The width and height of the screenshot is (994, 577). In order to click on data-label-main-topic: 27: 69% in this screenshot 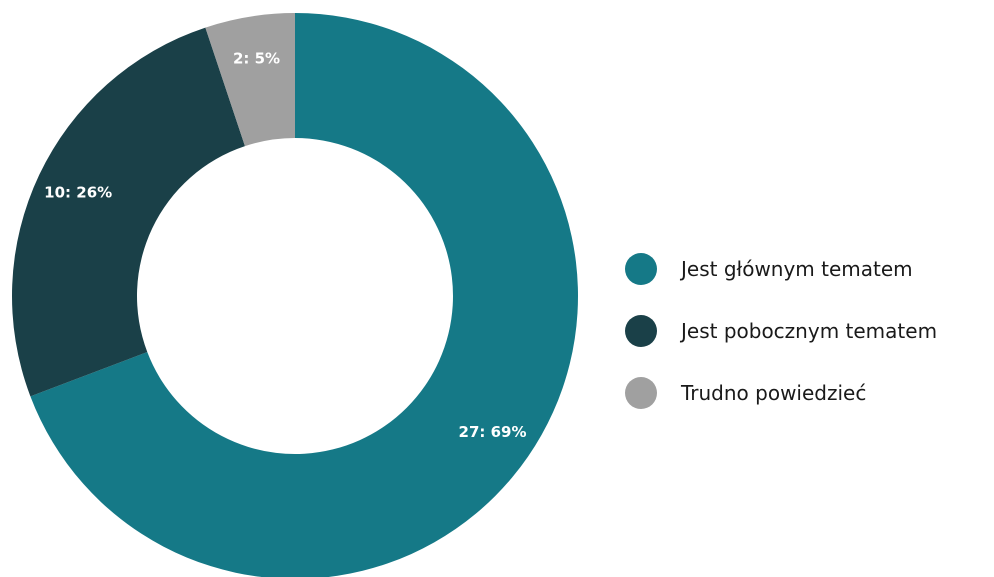, I will do `click(493, 432)`.